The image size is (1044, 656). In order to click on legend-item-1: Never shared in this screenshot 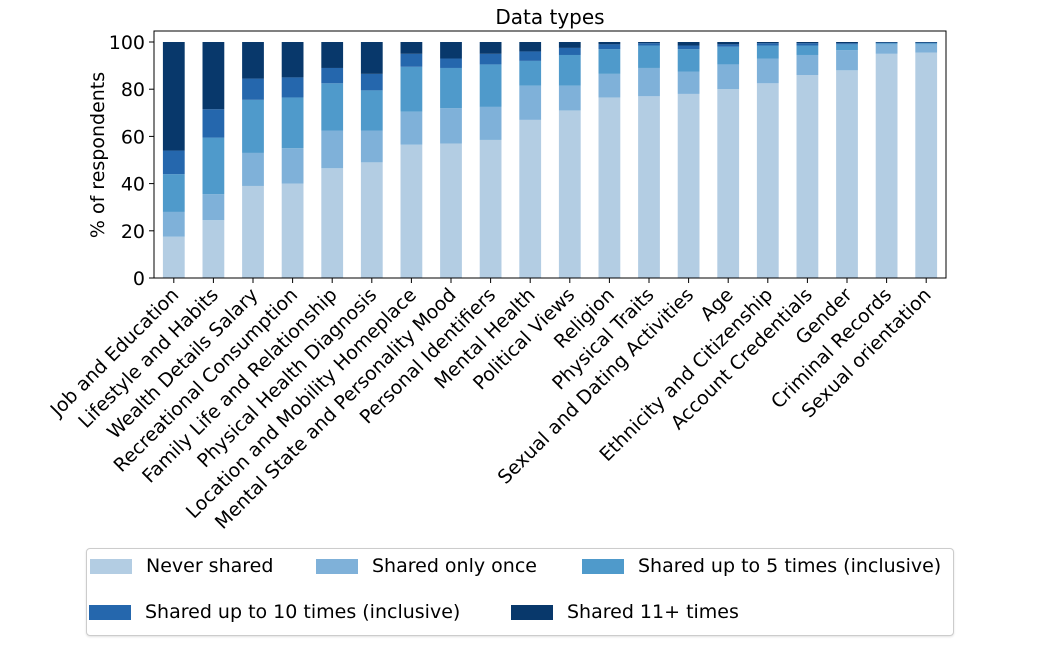, I will do `click(181, 566)`.